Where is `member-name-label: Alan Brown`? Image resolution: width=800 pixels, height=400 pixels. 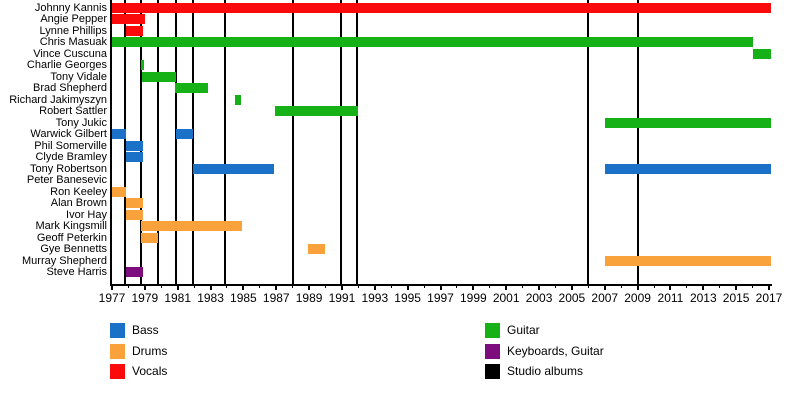 member-name-label: Alan Brown is located at coordinates (78, 203).